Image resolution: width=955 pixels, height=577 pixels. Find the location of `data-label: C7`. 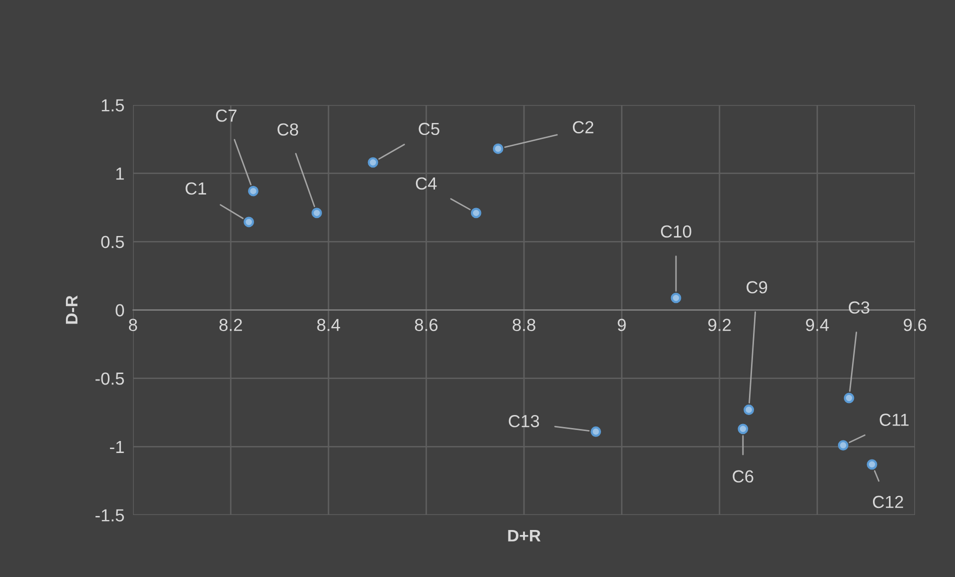

data-label: C7 is located at coordinates (226, 115).